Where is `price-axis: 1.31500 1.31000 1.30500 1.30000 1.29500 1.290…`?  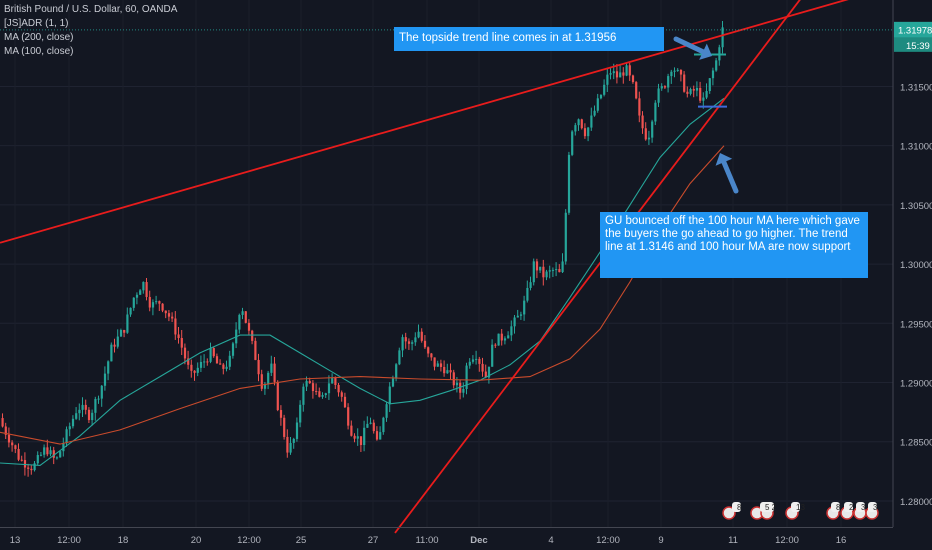 price-axis: 1.31500 1.31000 1.30500 1.30000 1.29500 1.290… is located at coordinates (912, 263).